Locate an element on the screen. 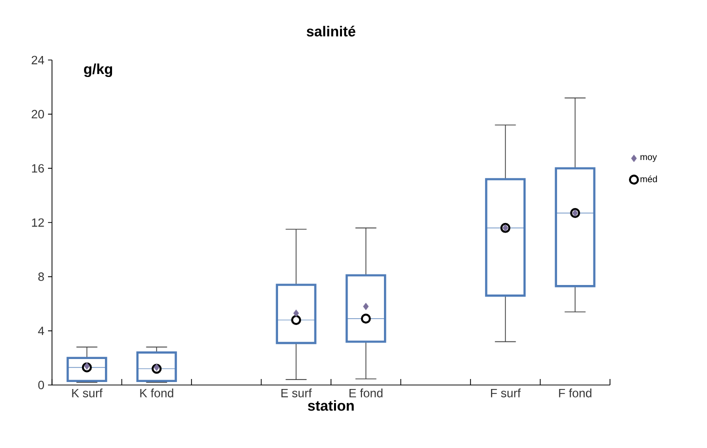  legend-label: moy is located at coordinates (648, 158).